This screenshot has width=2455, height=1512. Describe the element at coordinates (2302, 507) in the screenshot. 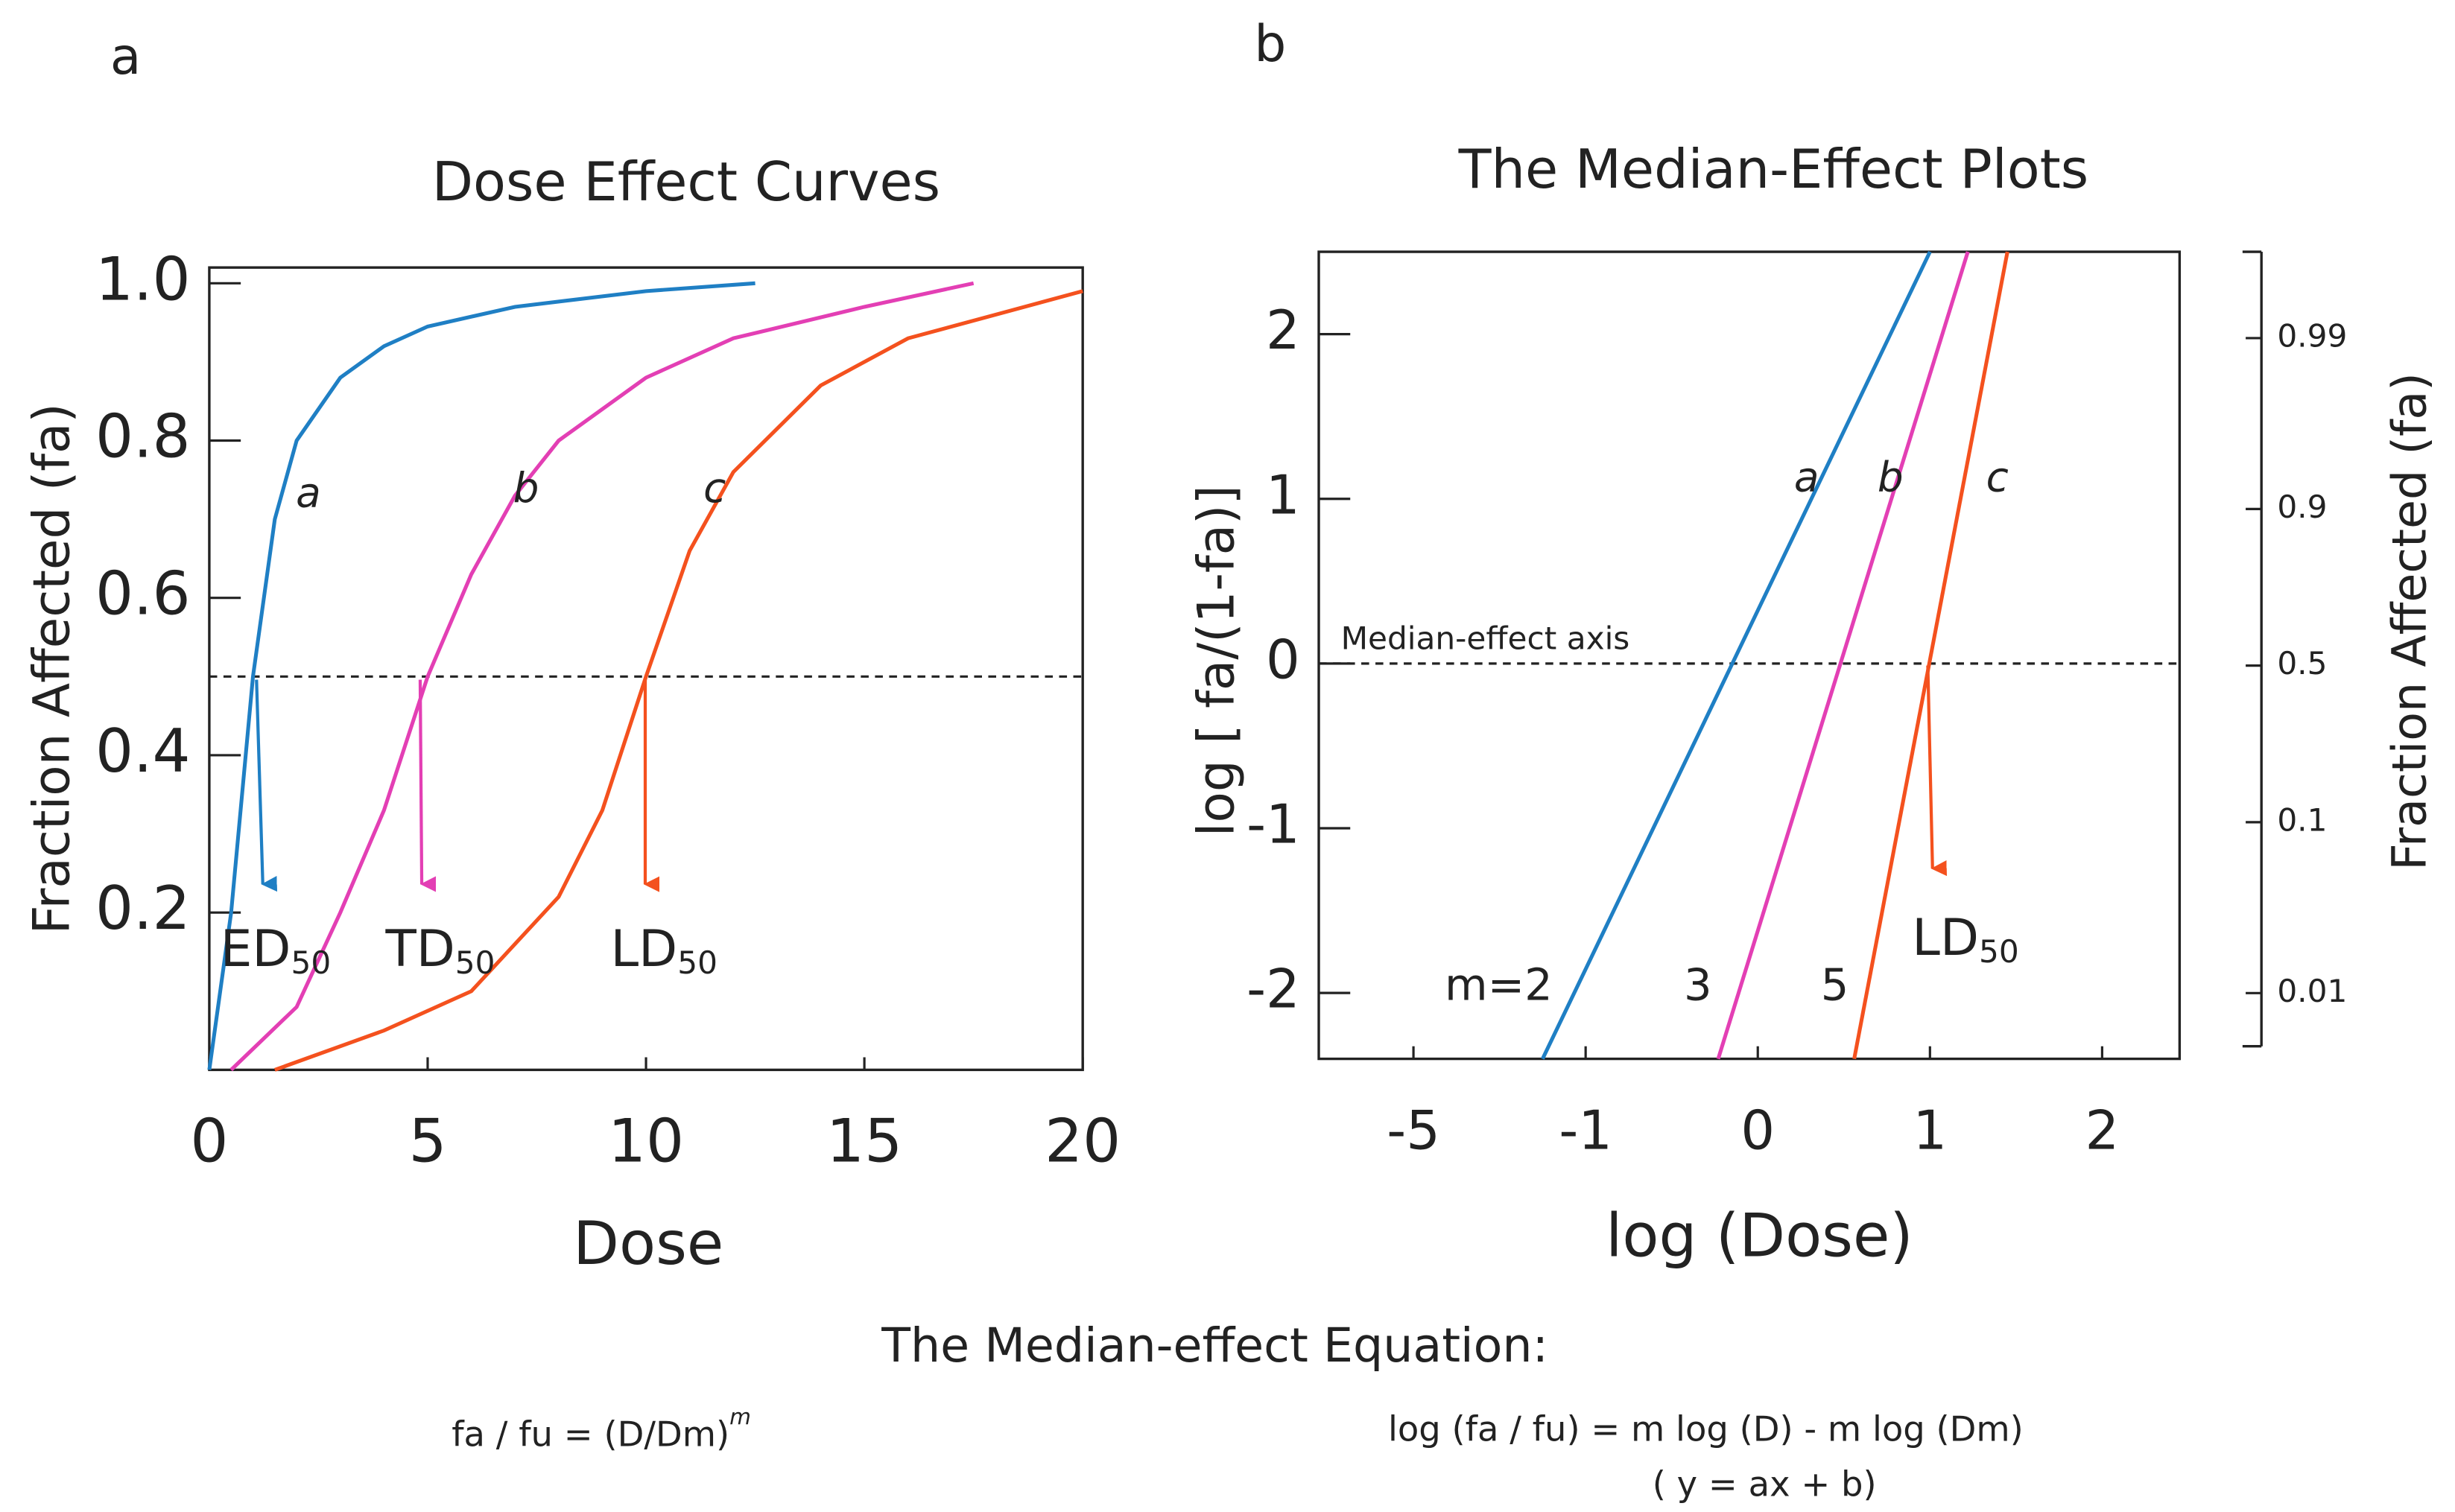

I see `y2-tick-label: 0.9` at that location.